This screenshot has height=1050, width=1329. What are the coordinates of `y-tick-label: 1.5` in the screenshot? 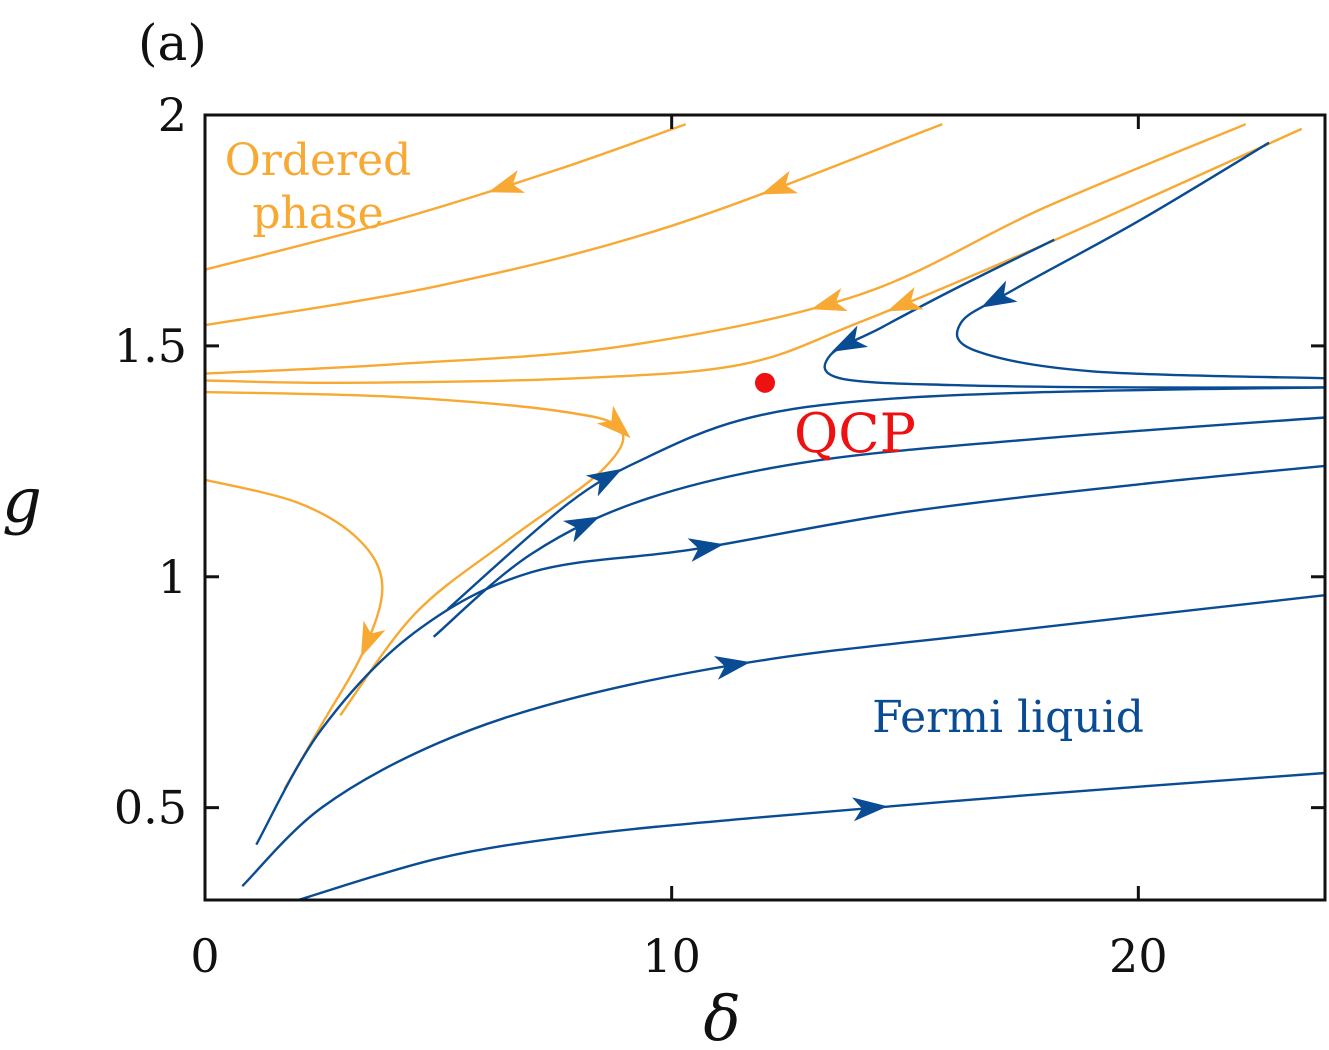 It's located at (150, 346).